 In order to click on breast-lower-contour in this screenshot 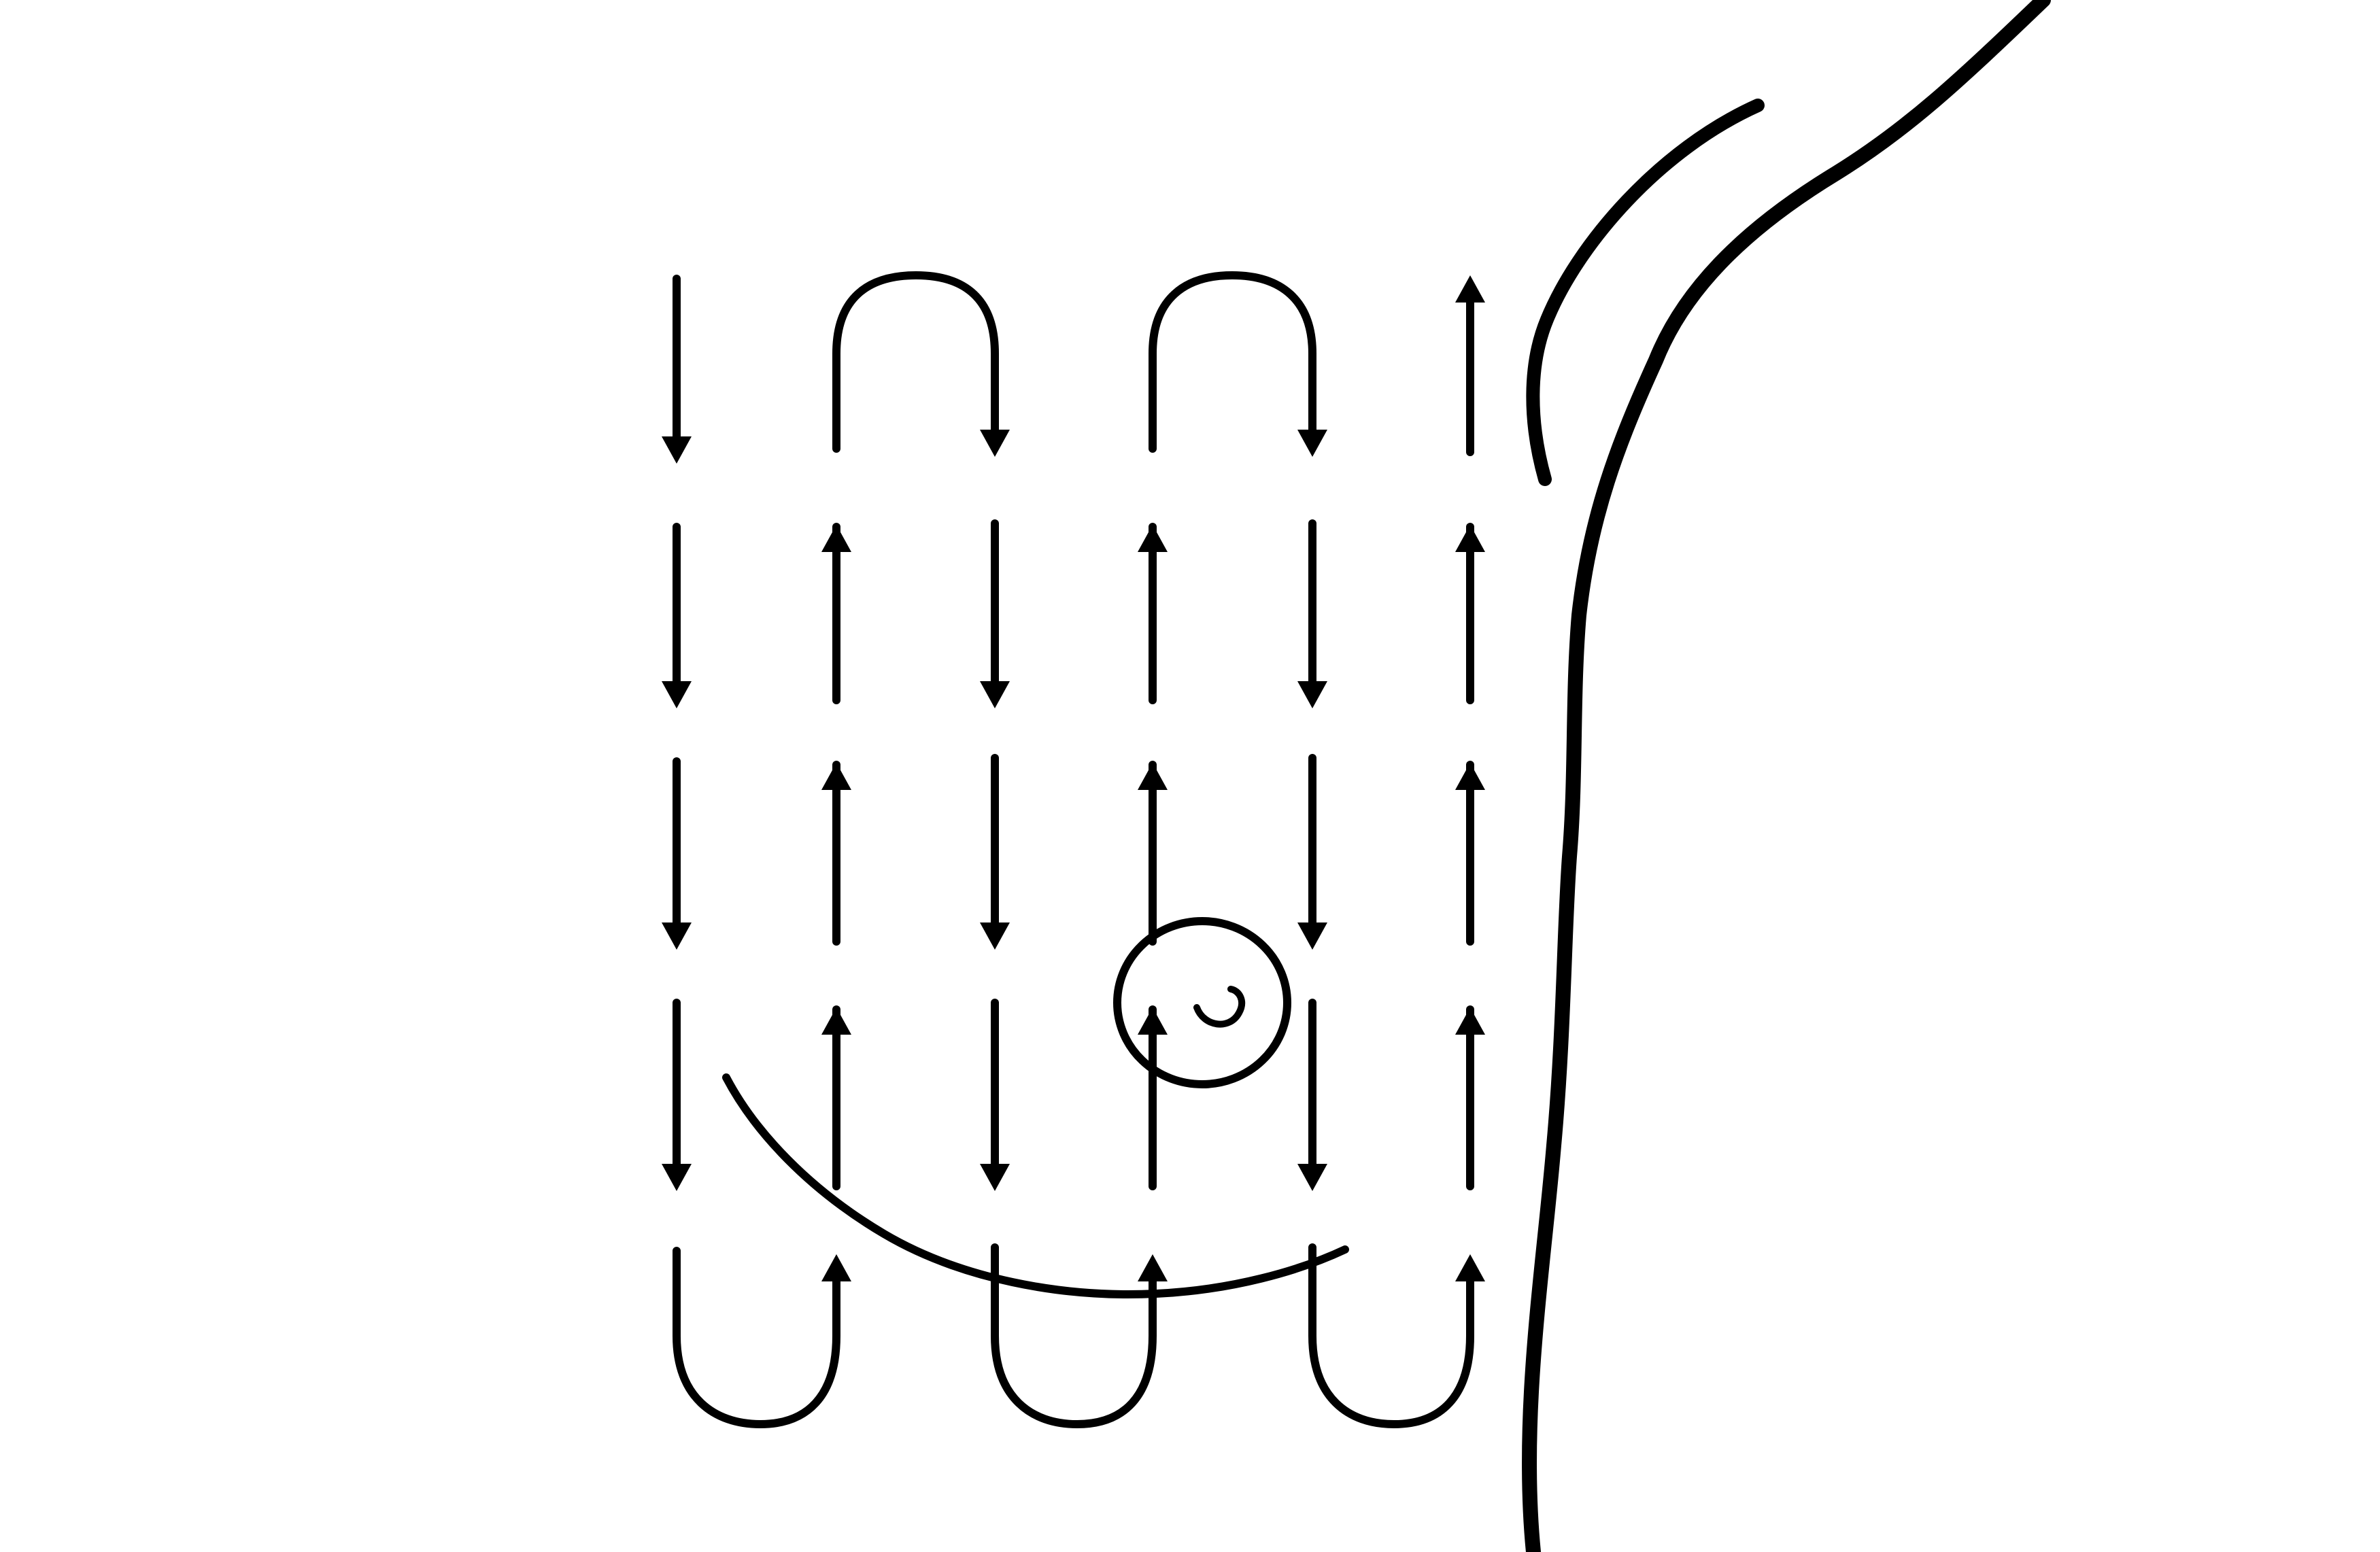, I will do `click(1036, 1185)`.